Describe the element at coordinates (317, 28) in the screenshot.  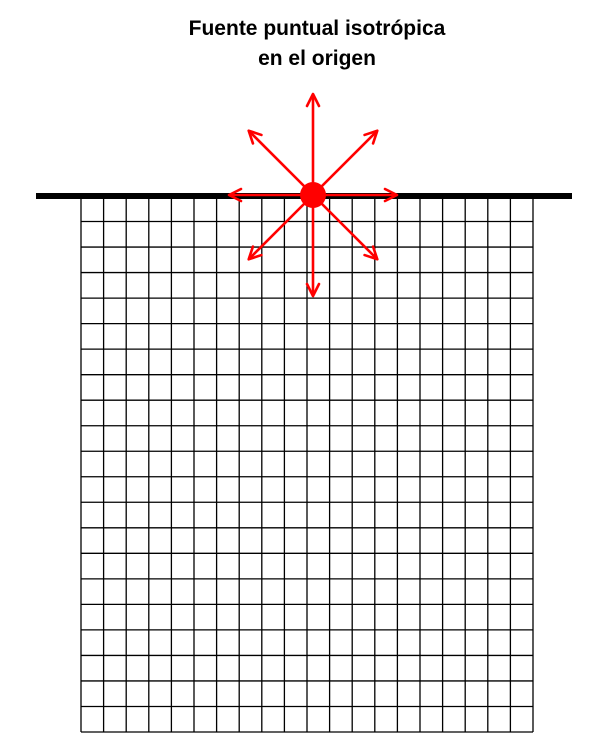
I see `title-line-1: Fuente puntual isotrópica` at that location.